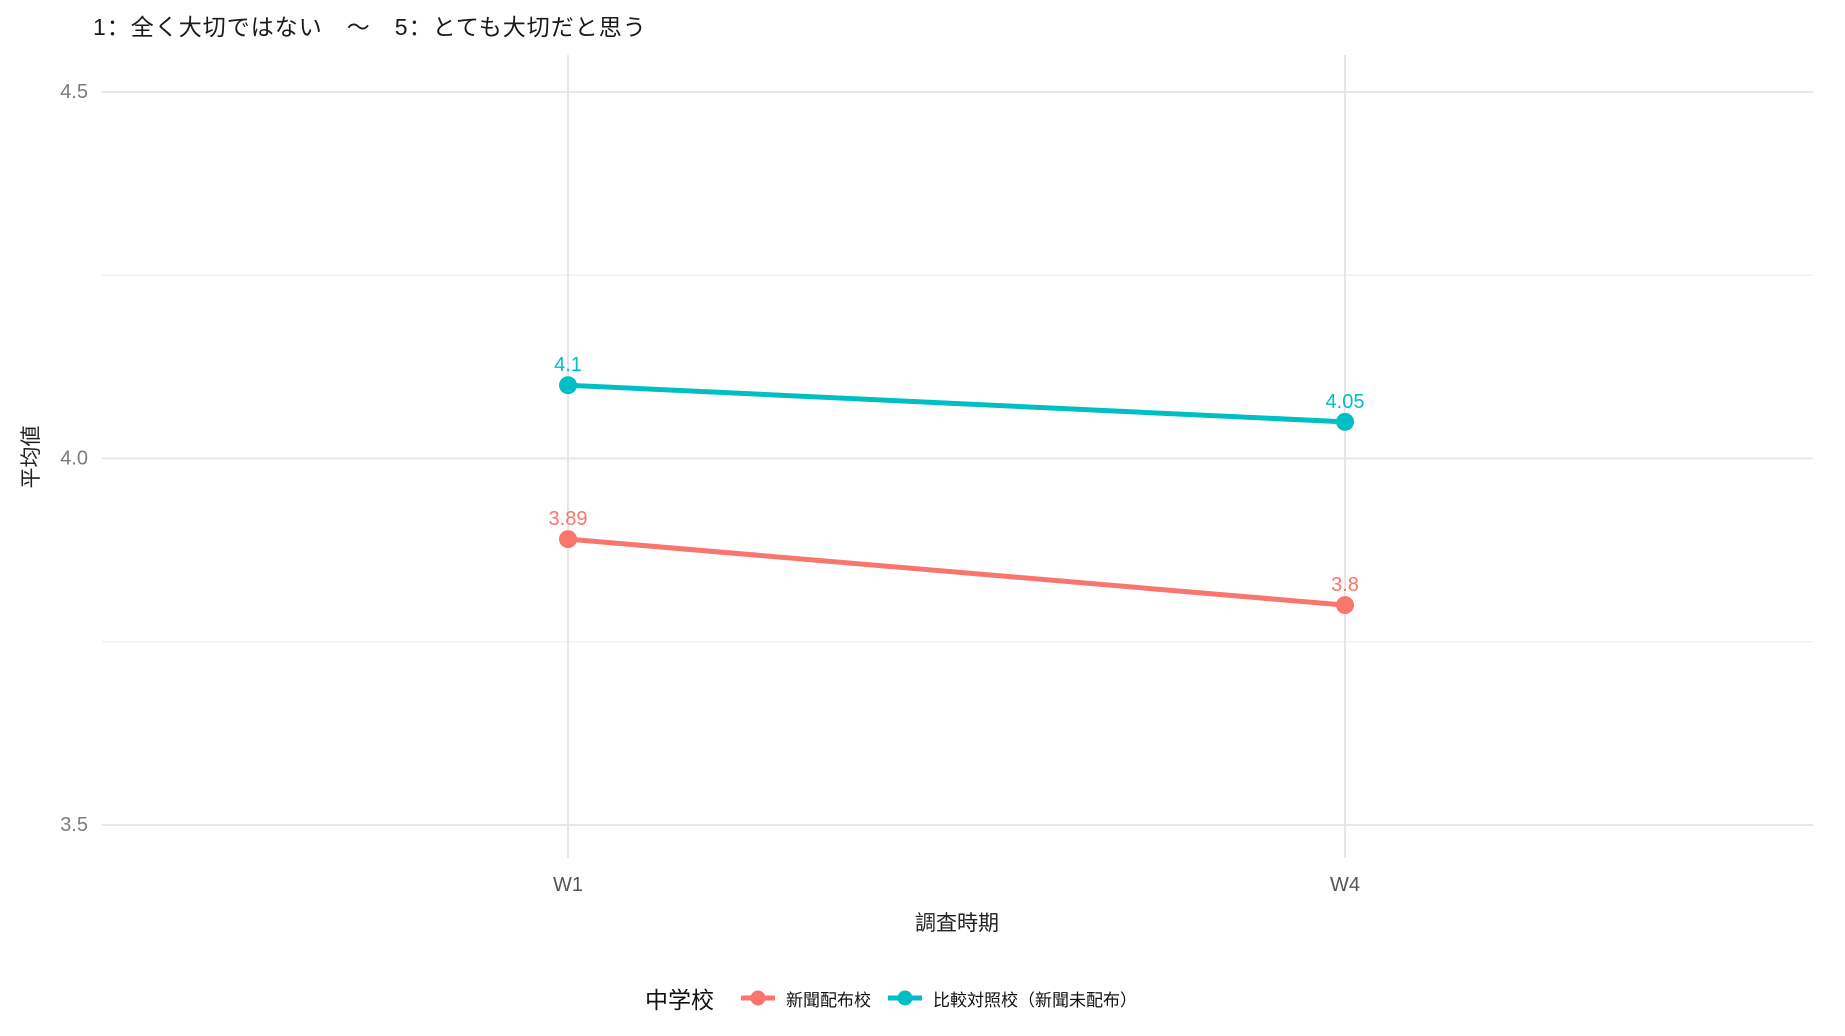  I want to click on legend: 中学校 新聞配布校 比較対照校（新聞未配布）, so click(899, 998).